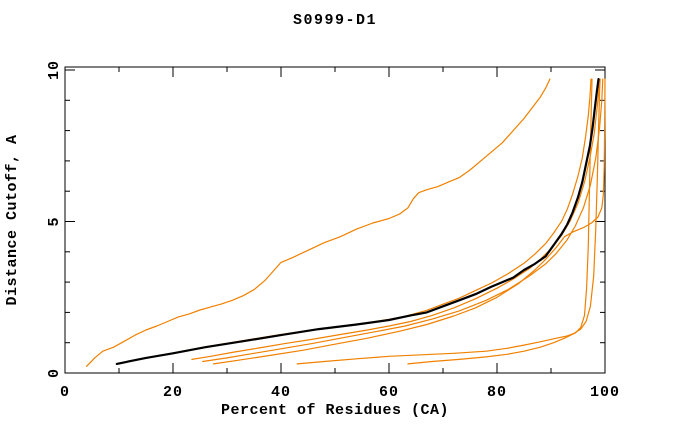 The width and height of the screenshot is (680, 440). What do you see at coordinates (389, 392) in the screenshot?
I see `x-tick-label: 60` at bounding box center [389, 392].